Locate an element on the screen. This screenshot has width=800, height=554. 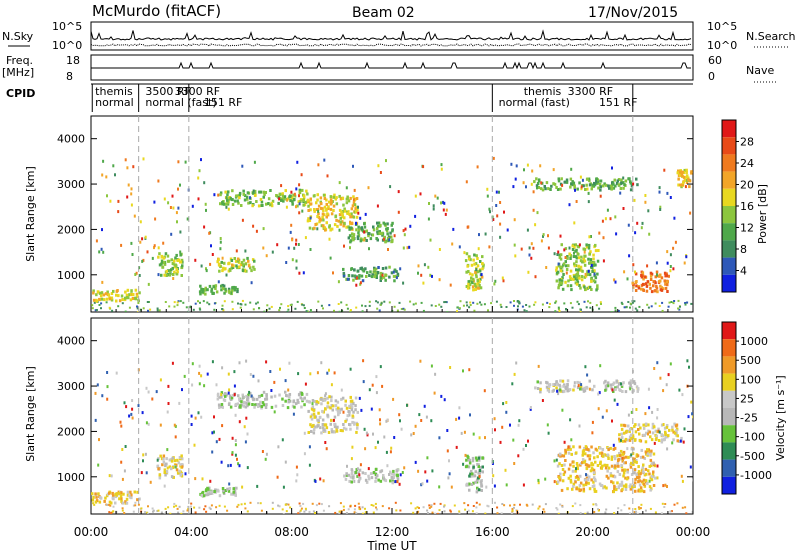
beam-title: Beam 02 is located at coordinates (383, 13).